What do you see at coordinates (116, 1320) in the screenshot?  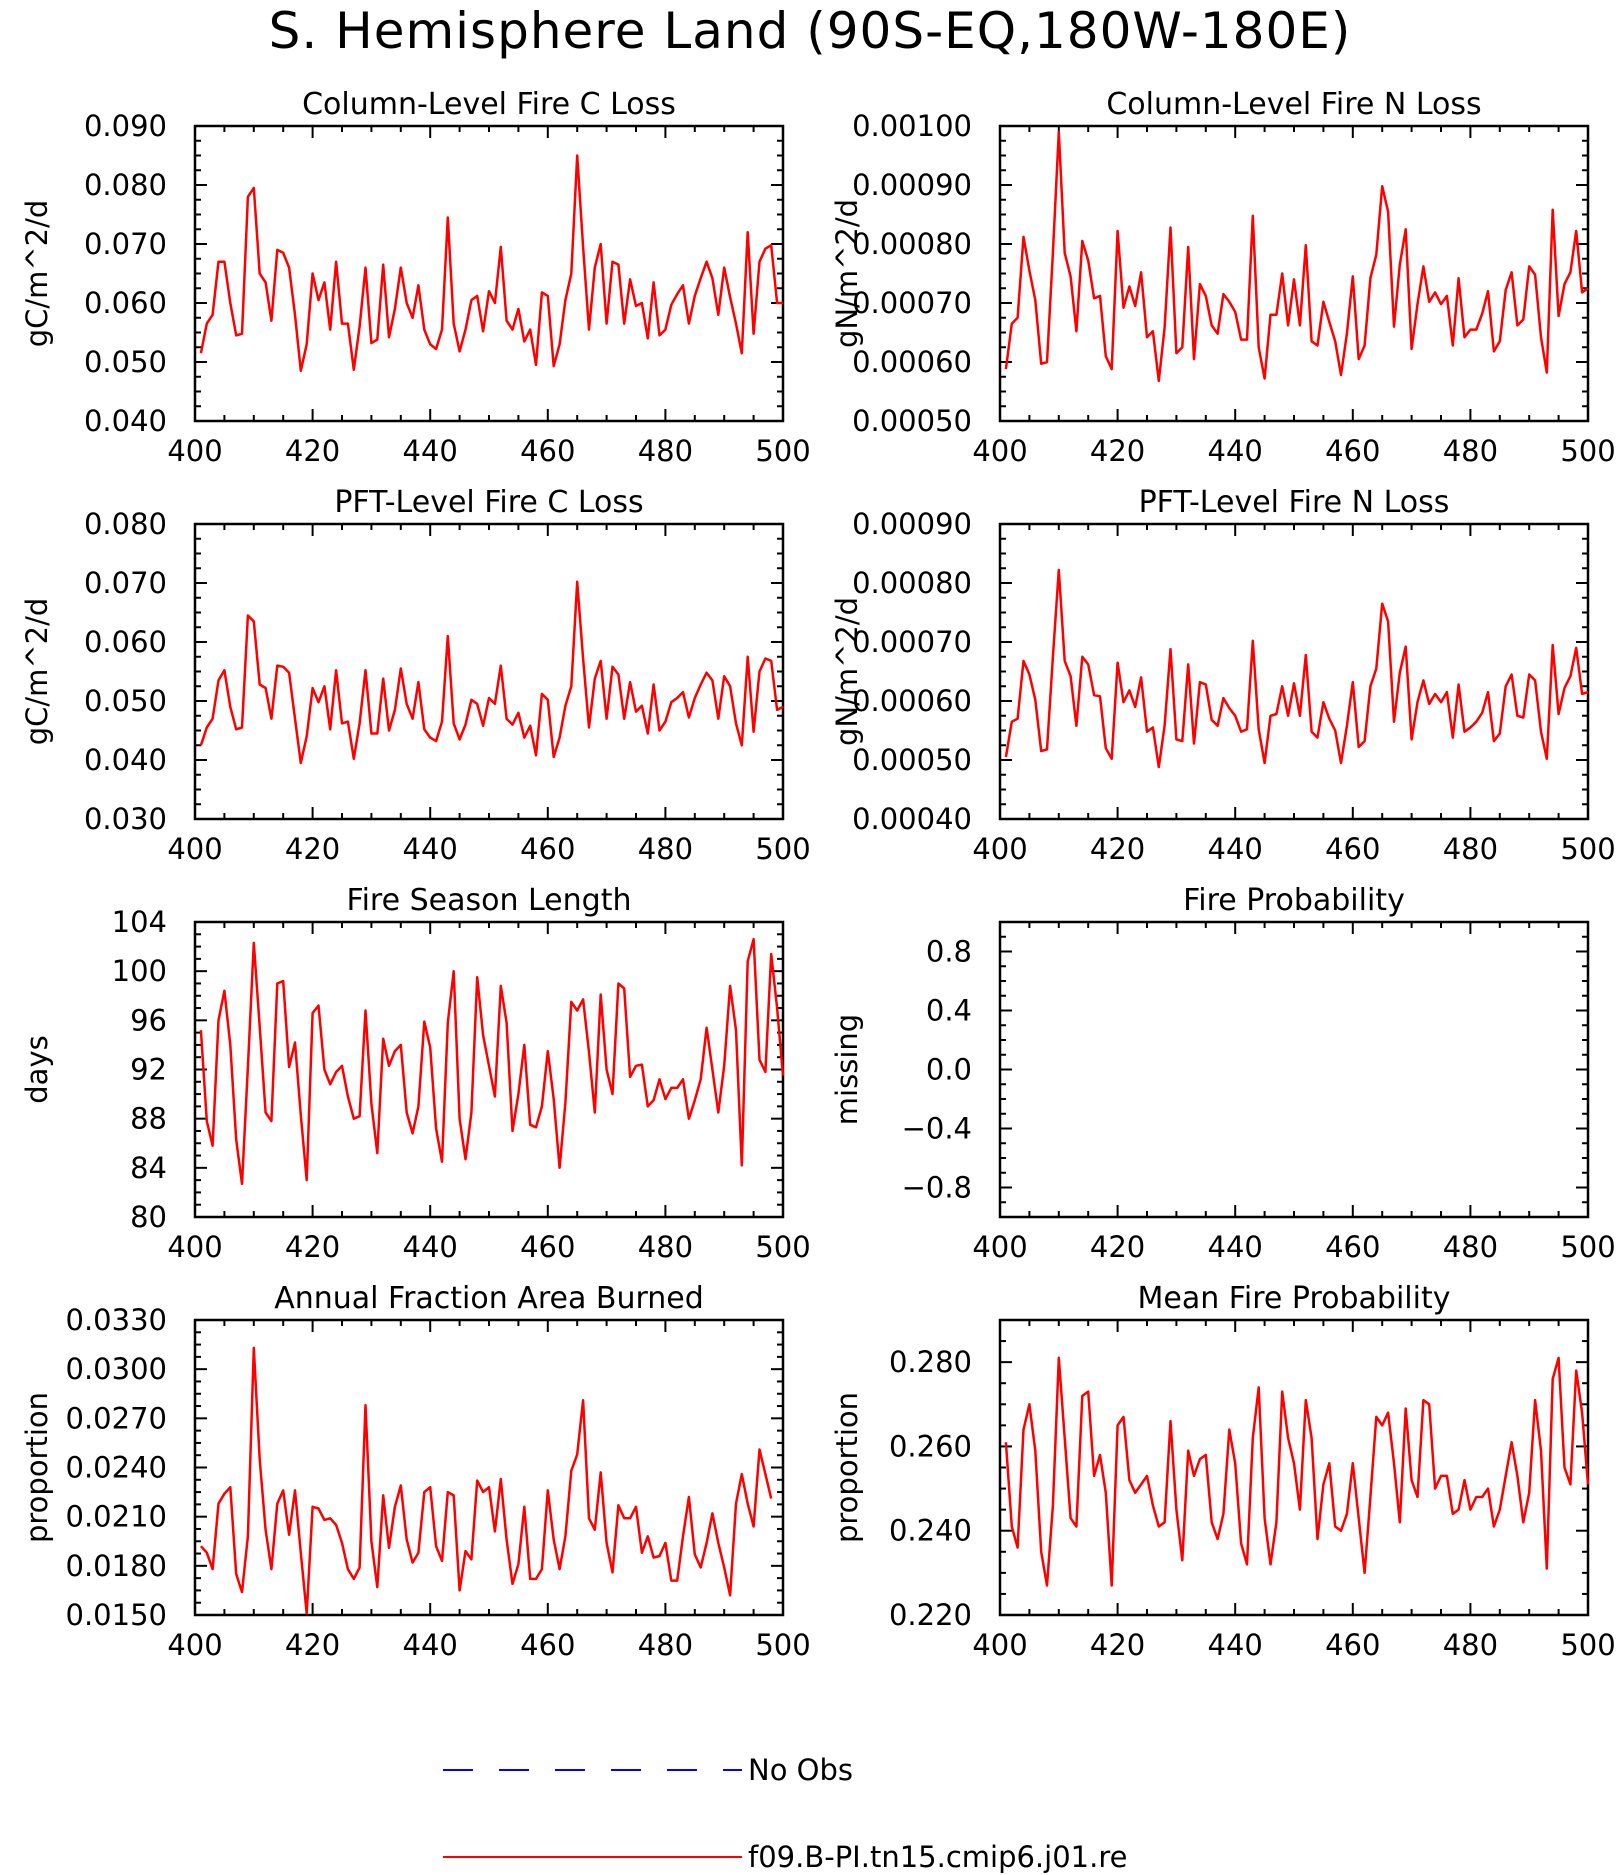 I see `chart-annual-fraction-area-burned-ytick-label: 0.0330` at bounding box center [116, 1320].